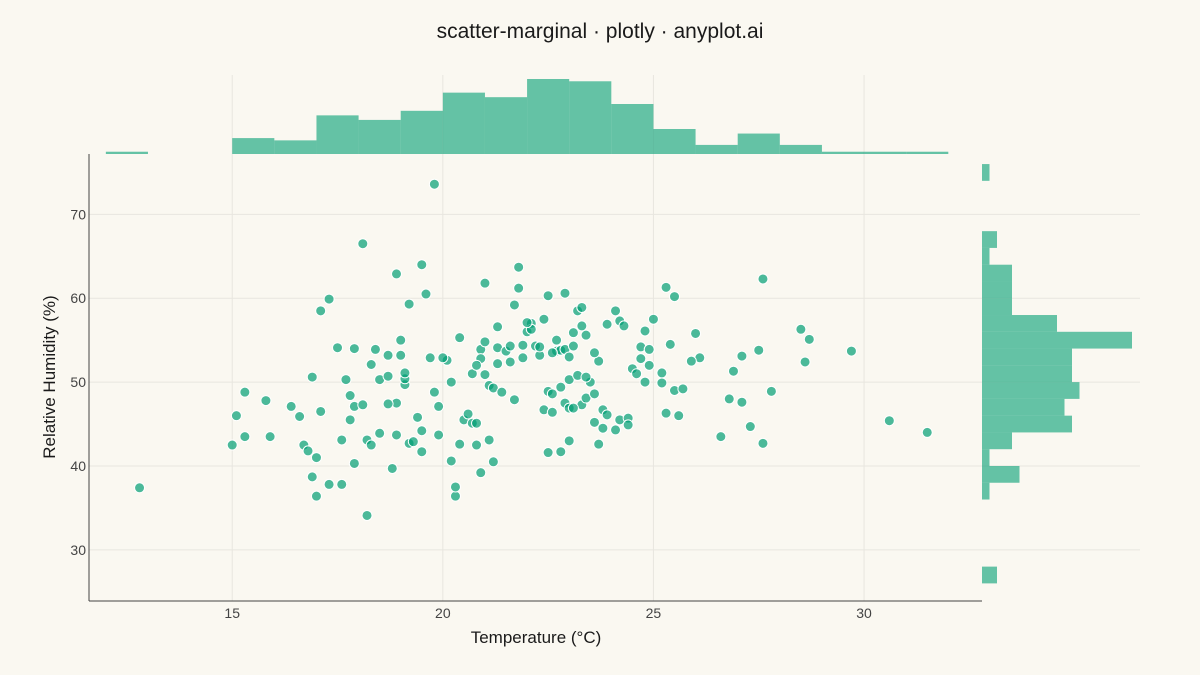 The image size is (1200, 675). What do you see at coordinates (78, 466) in the screenshot?
I see `y-tick-label: 40` at bounding box center [78, 466].